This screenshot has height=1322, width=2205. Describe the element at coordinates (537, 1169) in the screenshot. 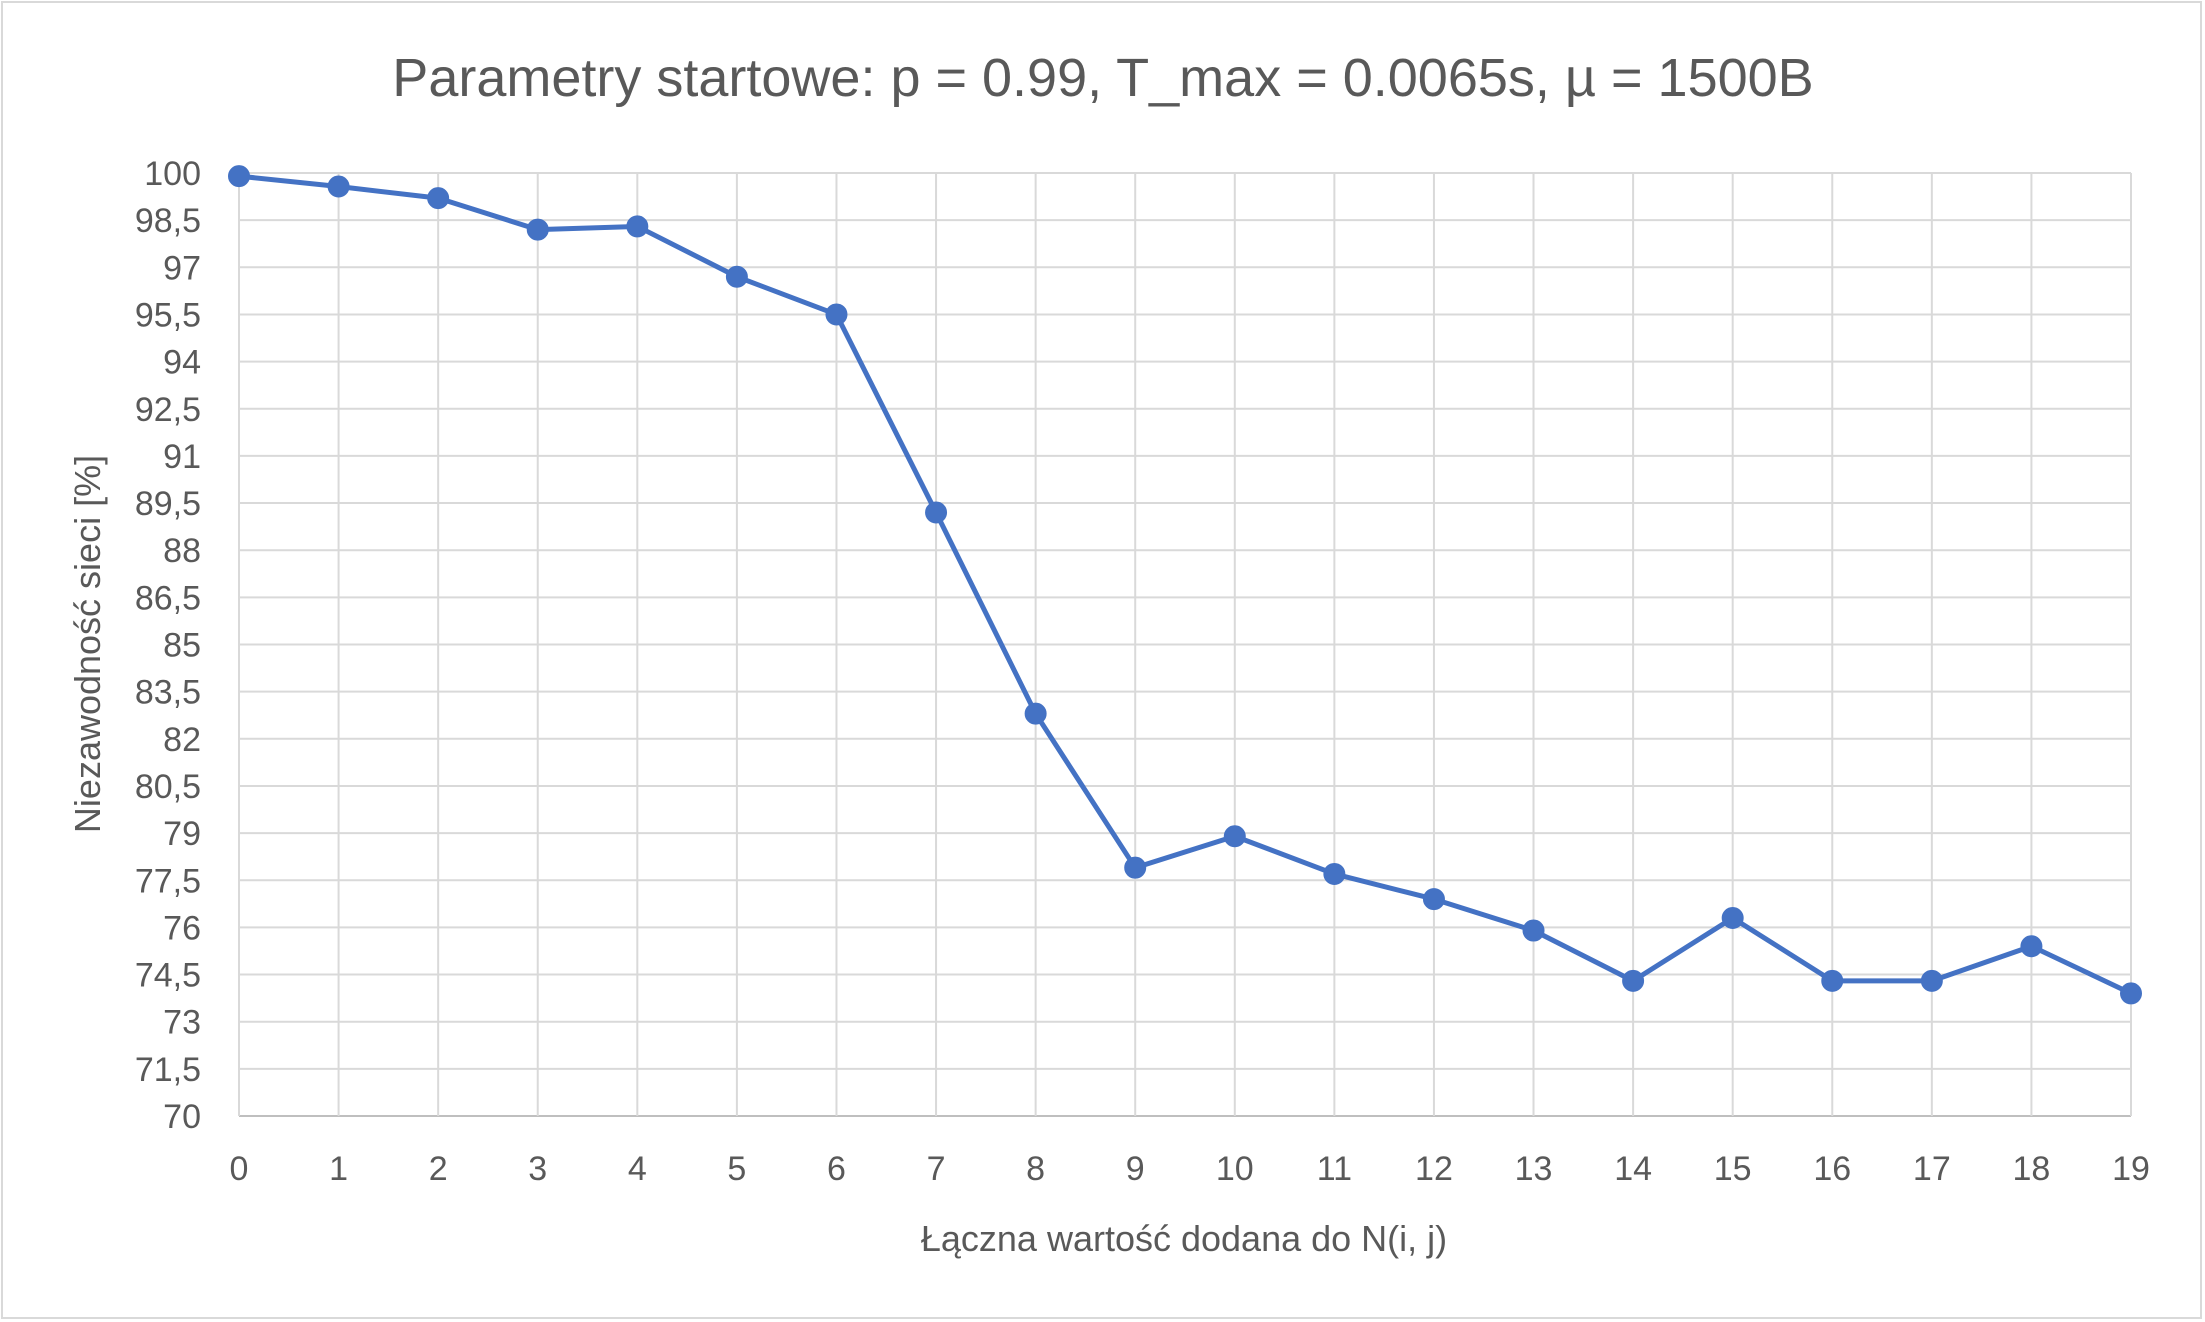

I see `x-tick-label: 3` at that location.